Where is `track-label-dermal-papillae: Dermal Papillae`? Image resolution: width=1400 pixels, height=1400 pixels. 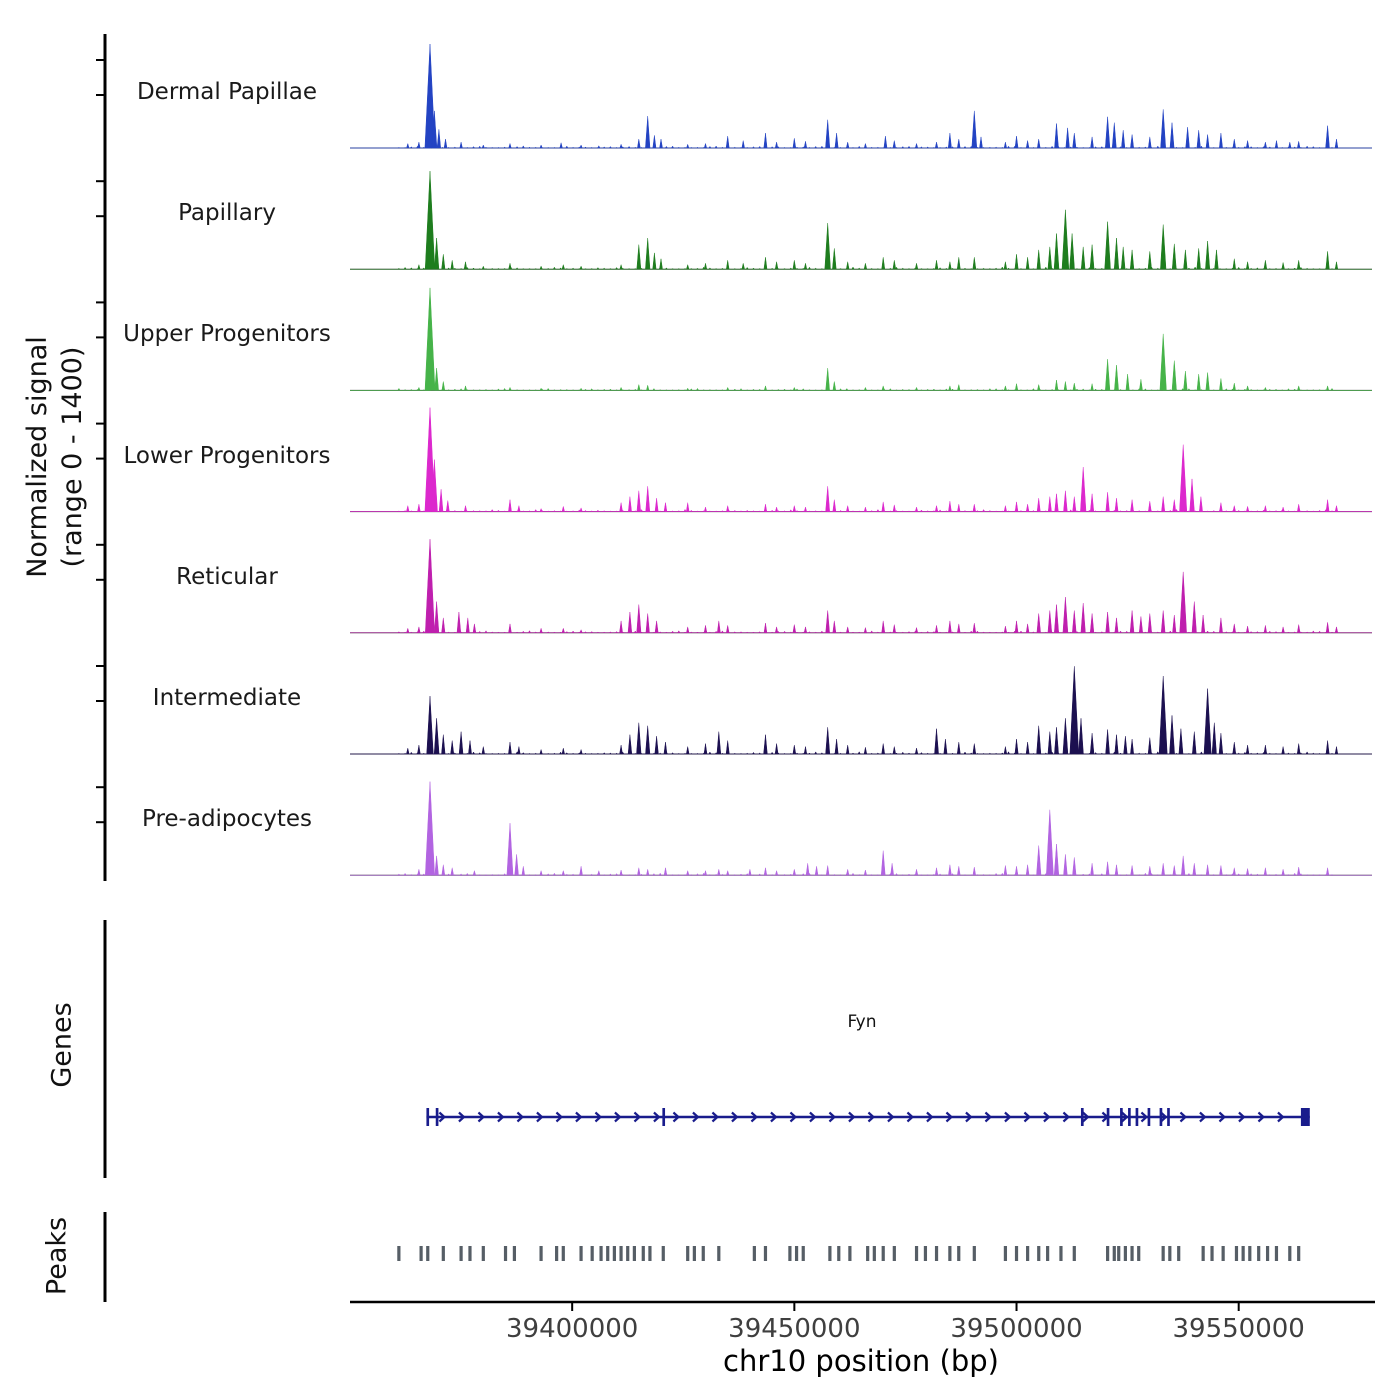
track-label-dermal-papillae: Dermal Papillae is located at coordinates (227, 92).